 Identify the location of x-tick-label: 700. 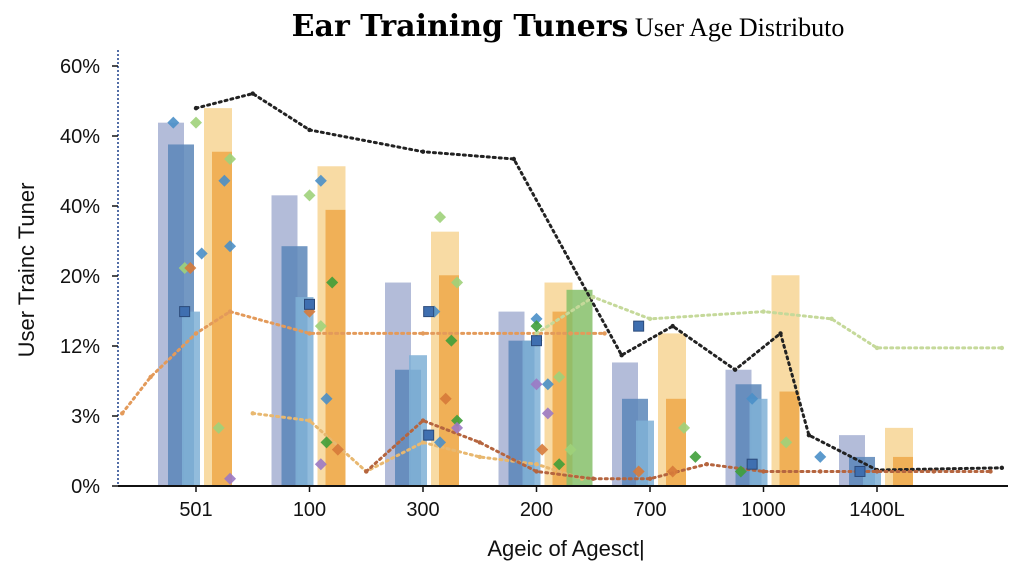
(649, 510).